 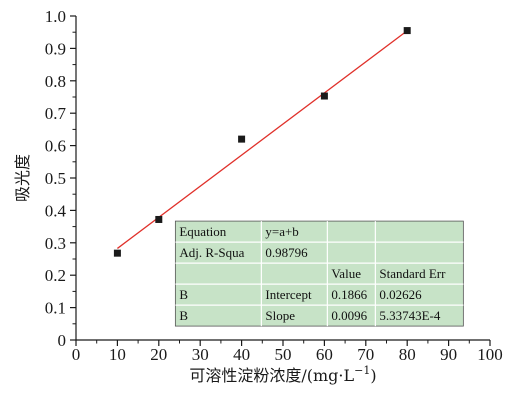 What do you see at coordinates (200, 354) in the screenshot?
I see `x-tick-label: 30` at bounding box center [200, 354].